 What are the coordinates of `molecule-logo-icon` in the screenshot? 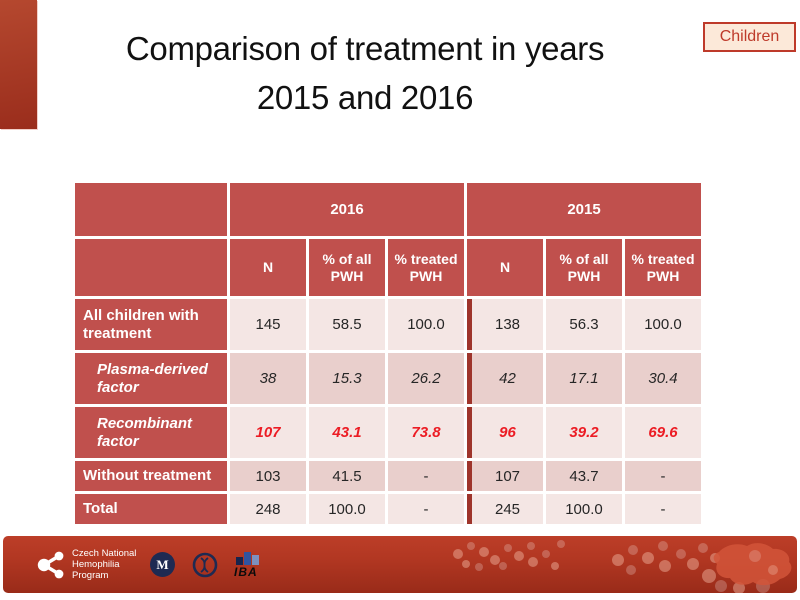 It's located at (50, 564).